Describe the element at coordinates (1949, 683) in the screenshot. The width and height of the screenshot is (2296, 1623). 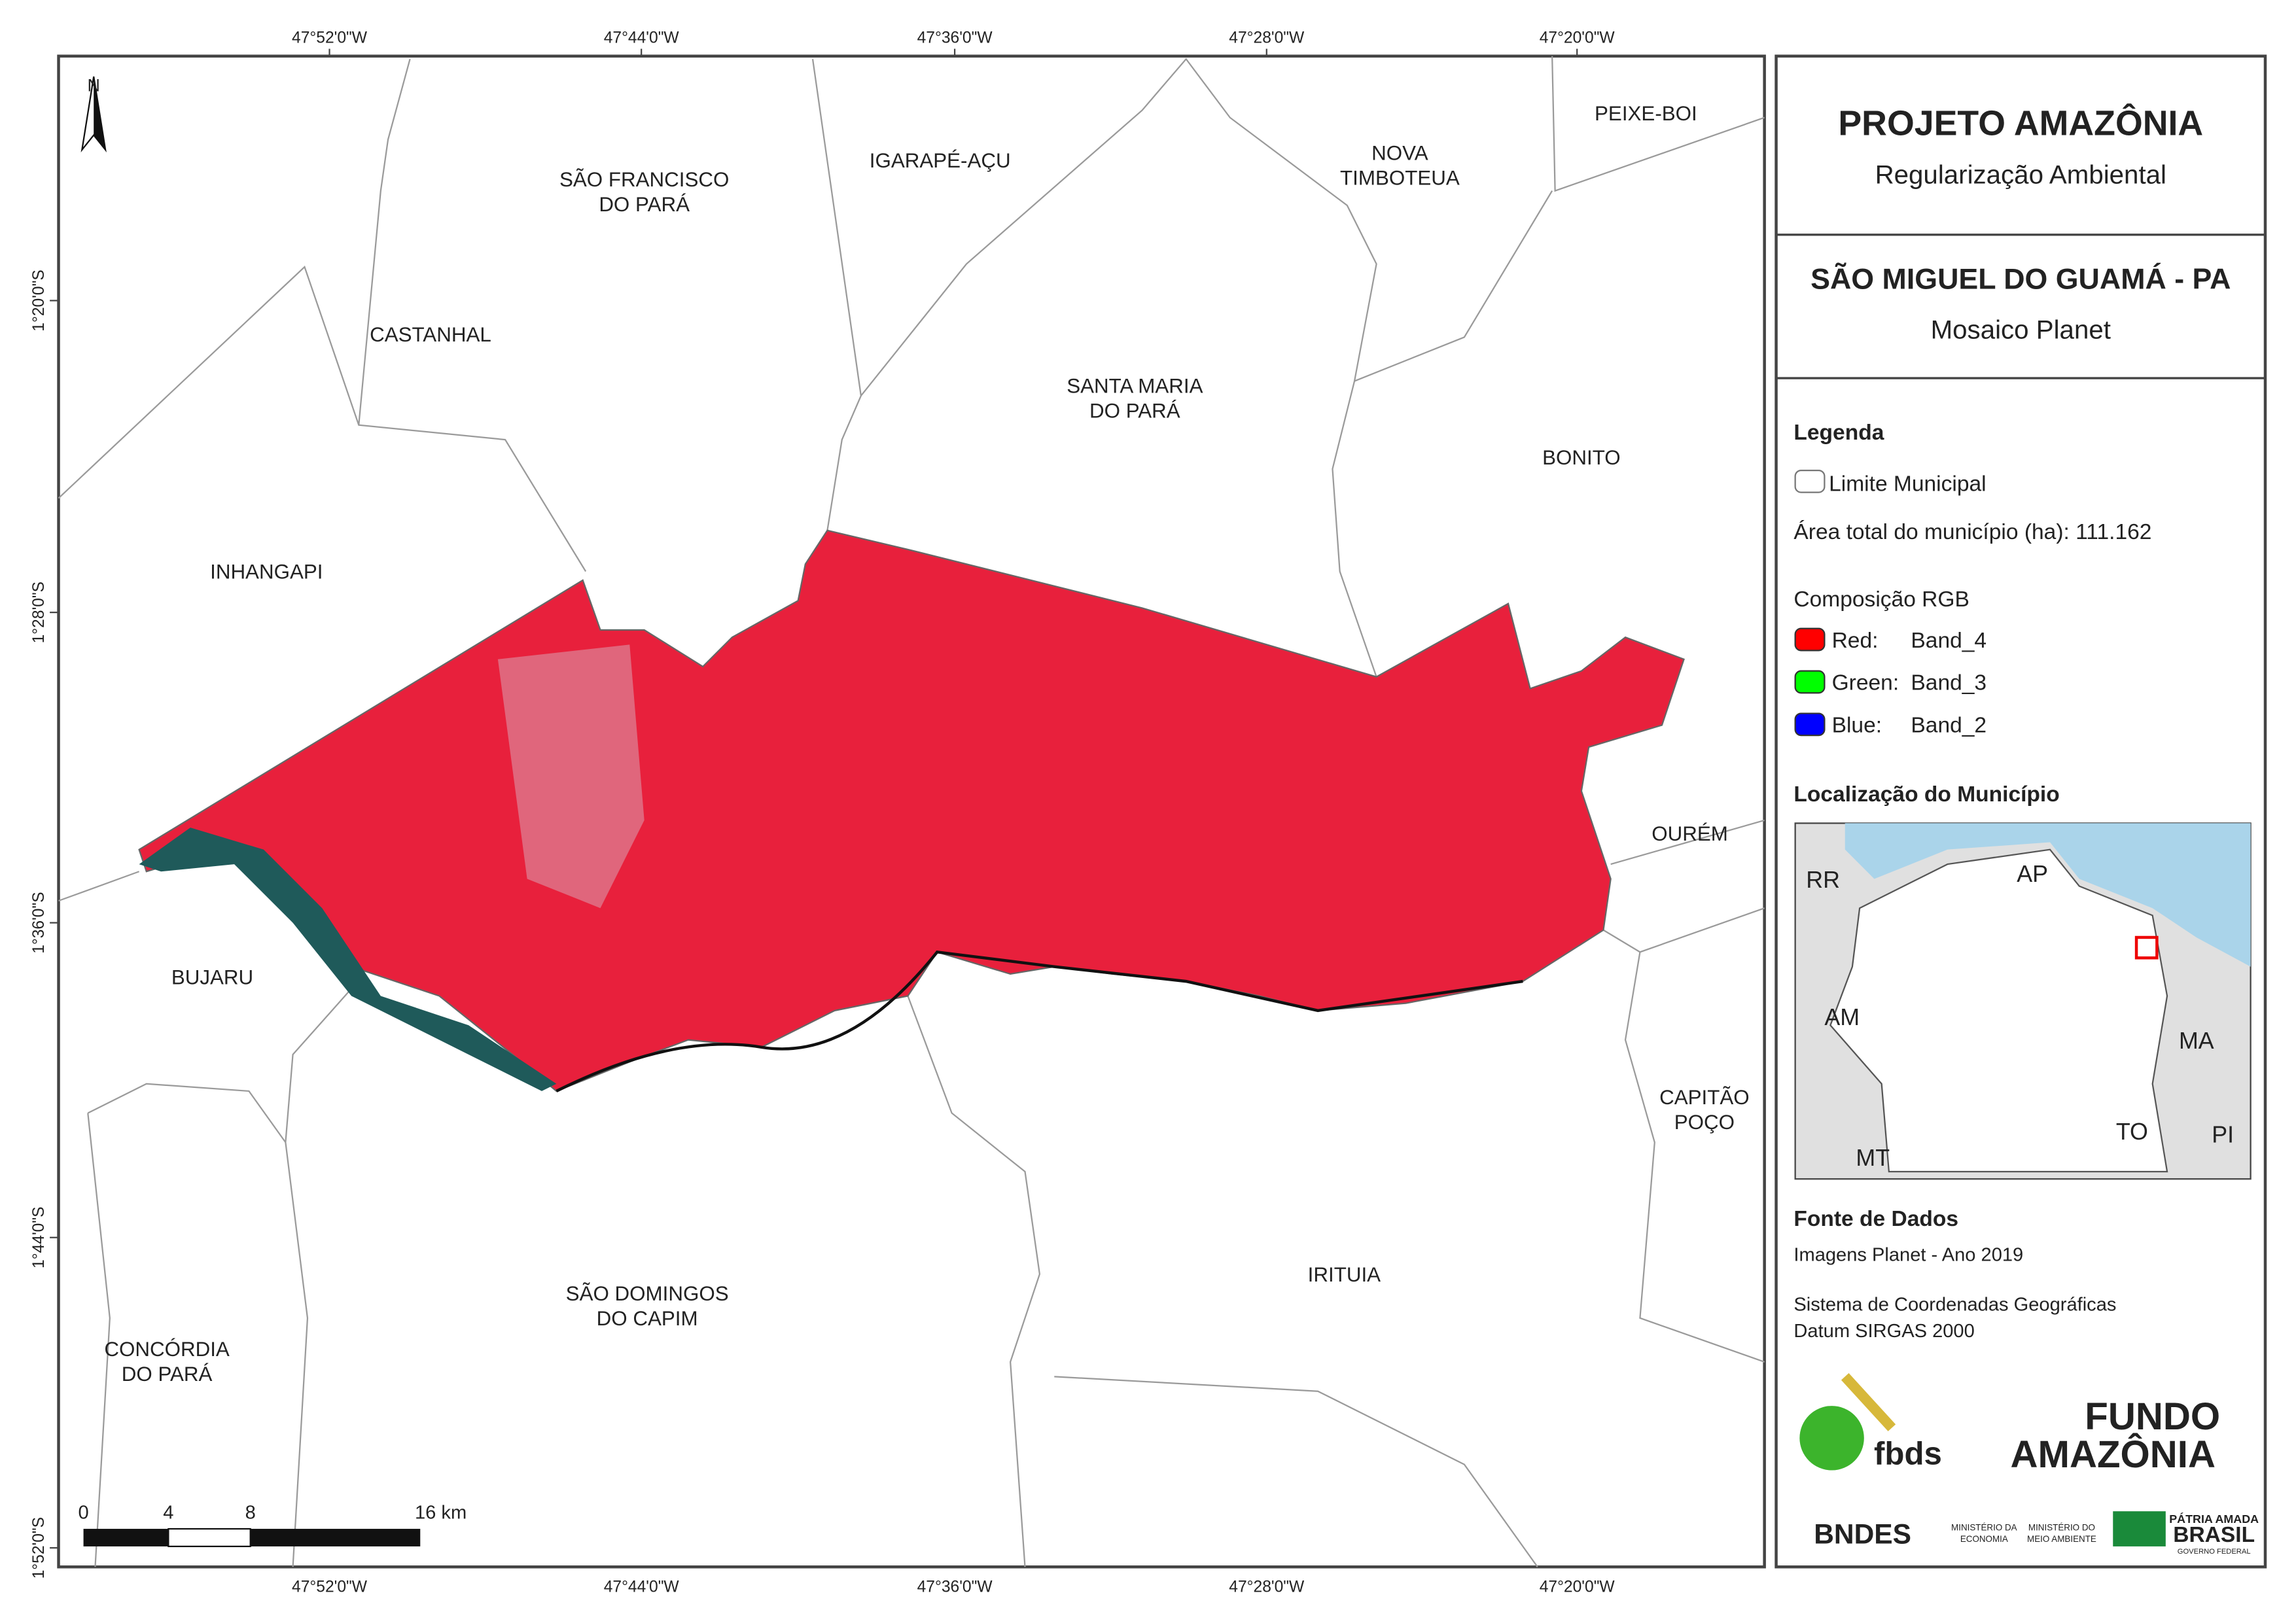
I see `band-value: Band_3` at that location.